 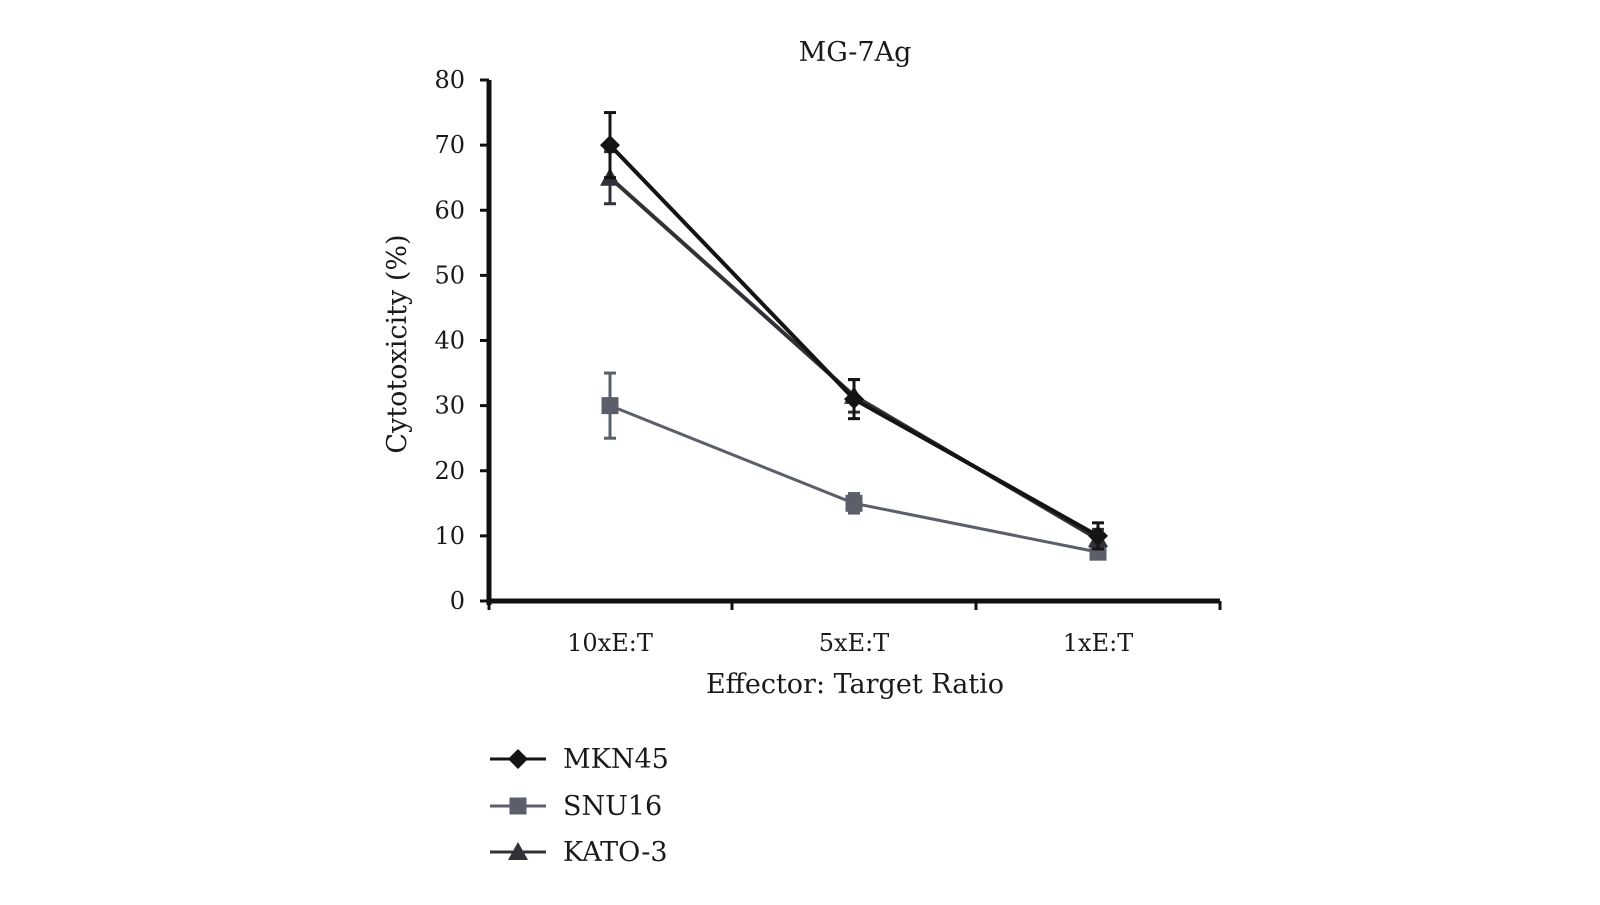 I want to click on y-tick-label: 50, so click(x=449, y=275).